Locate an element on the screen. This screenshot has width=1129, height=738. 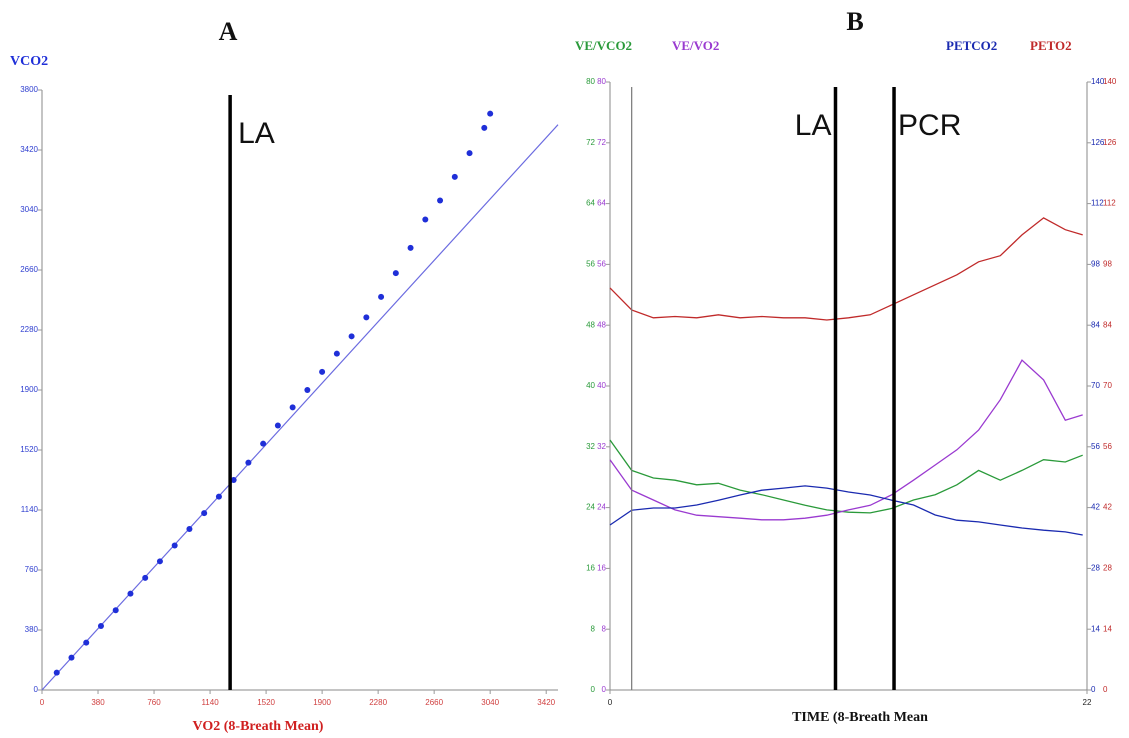
y-tick-label: 8 is located at coordinates (604, 628).